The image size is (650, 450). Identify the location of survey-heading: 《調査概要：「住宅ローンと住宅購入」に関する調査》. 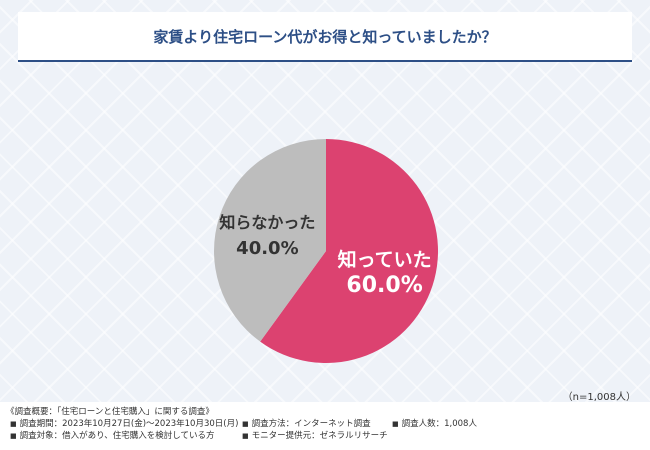
(110, 412).